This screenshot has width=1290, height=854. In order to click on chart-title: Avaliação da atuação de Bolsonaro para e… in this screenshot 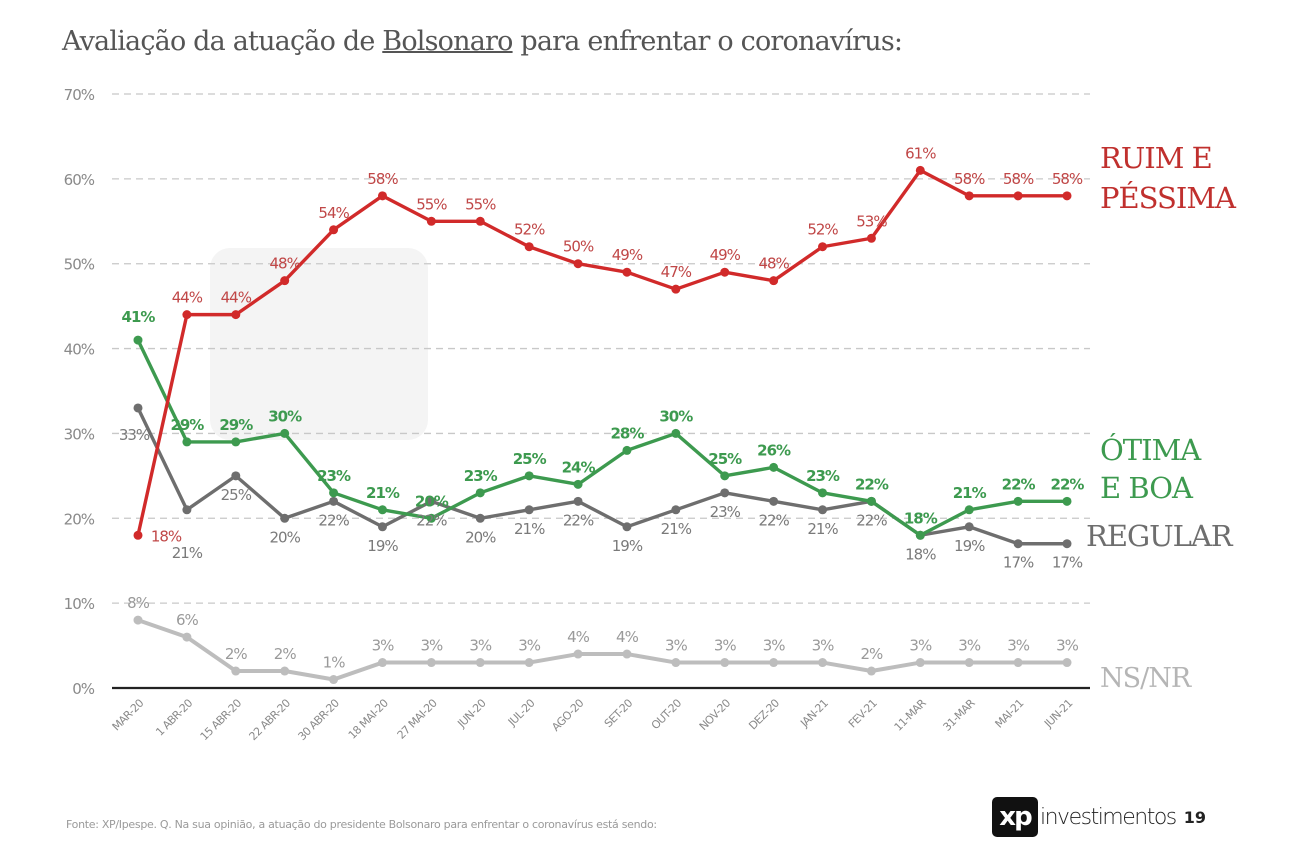, I will do `click(482, 41)`.